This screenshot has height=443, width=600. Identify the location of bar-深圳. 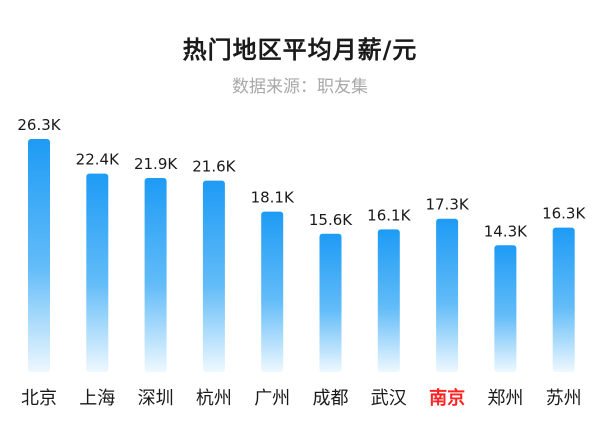
(155, 275).